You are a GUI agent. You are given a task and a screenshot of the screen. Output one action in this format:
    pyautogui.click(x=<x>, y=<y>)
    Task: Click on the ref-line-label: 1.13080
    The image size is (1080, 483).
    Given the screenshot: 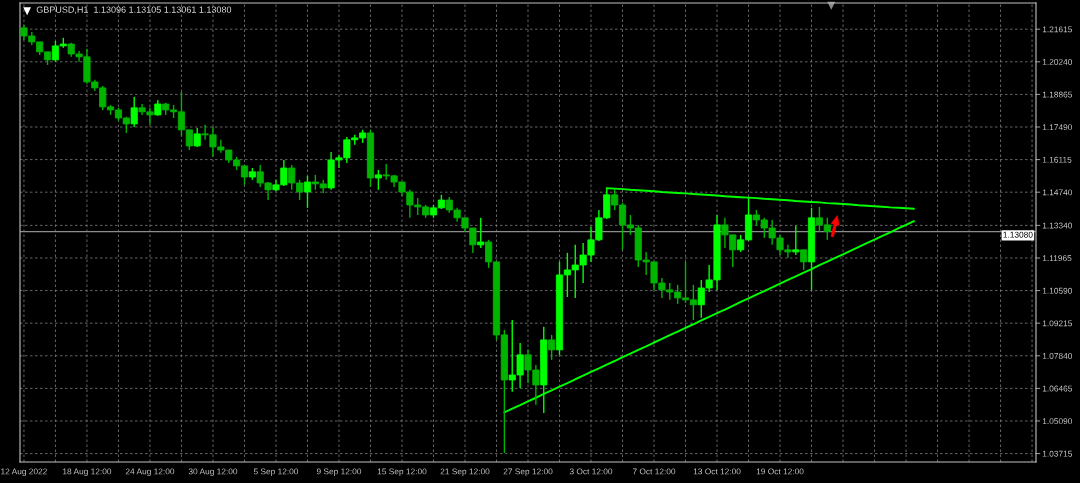 What is the action you would take?
    pyautogui.click(x=1018, y=234)
    